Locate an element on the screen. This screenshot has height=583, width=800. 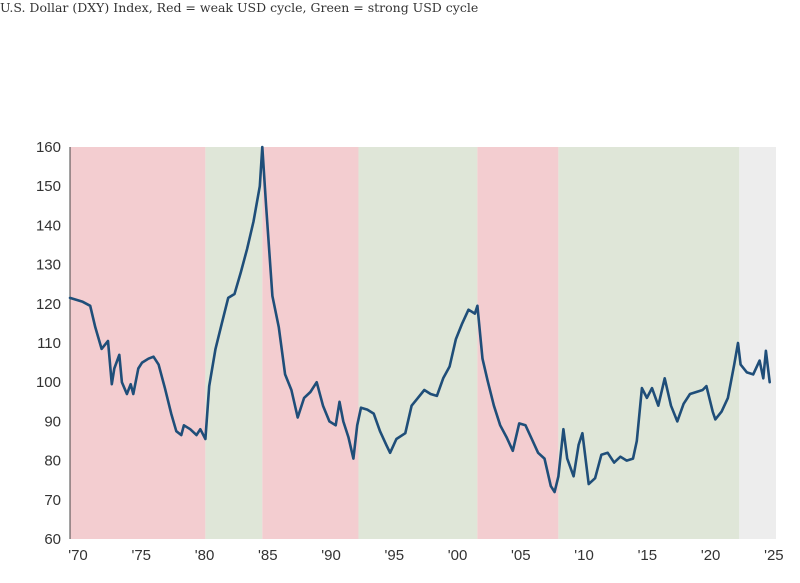
x-tick-label: '05 is located at coordinates (521, 555).